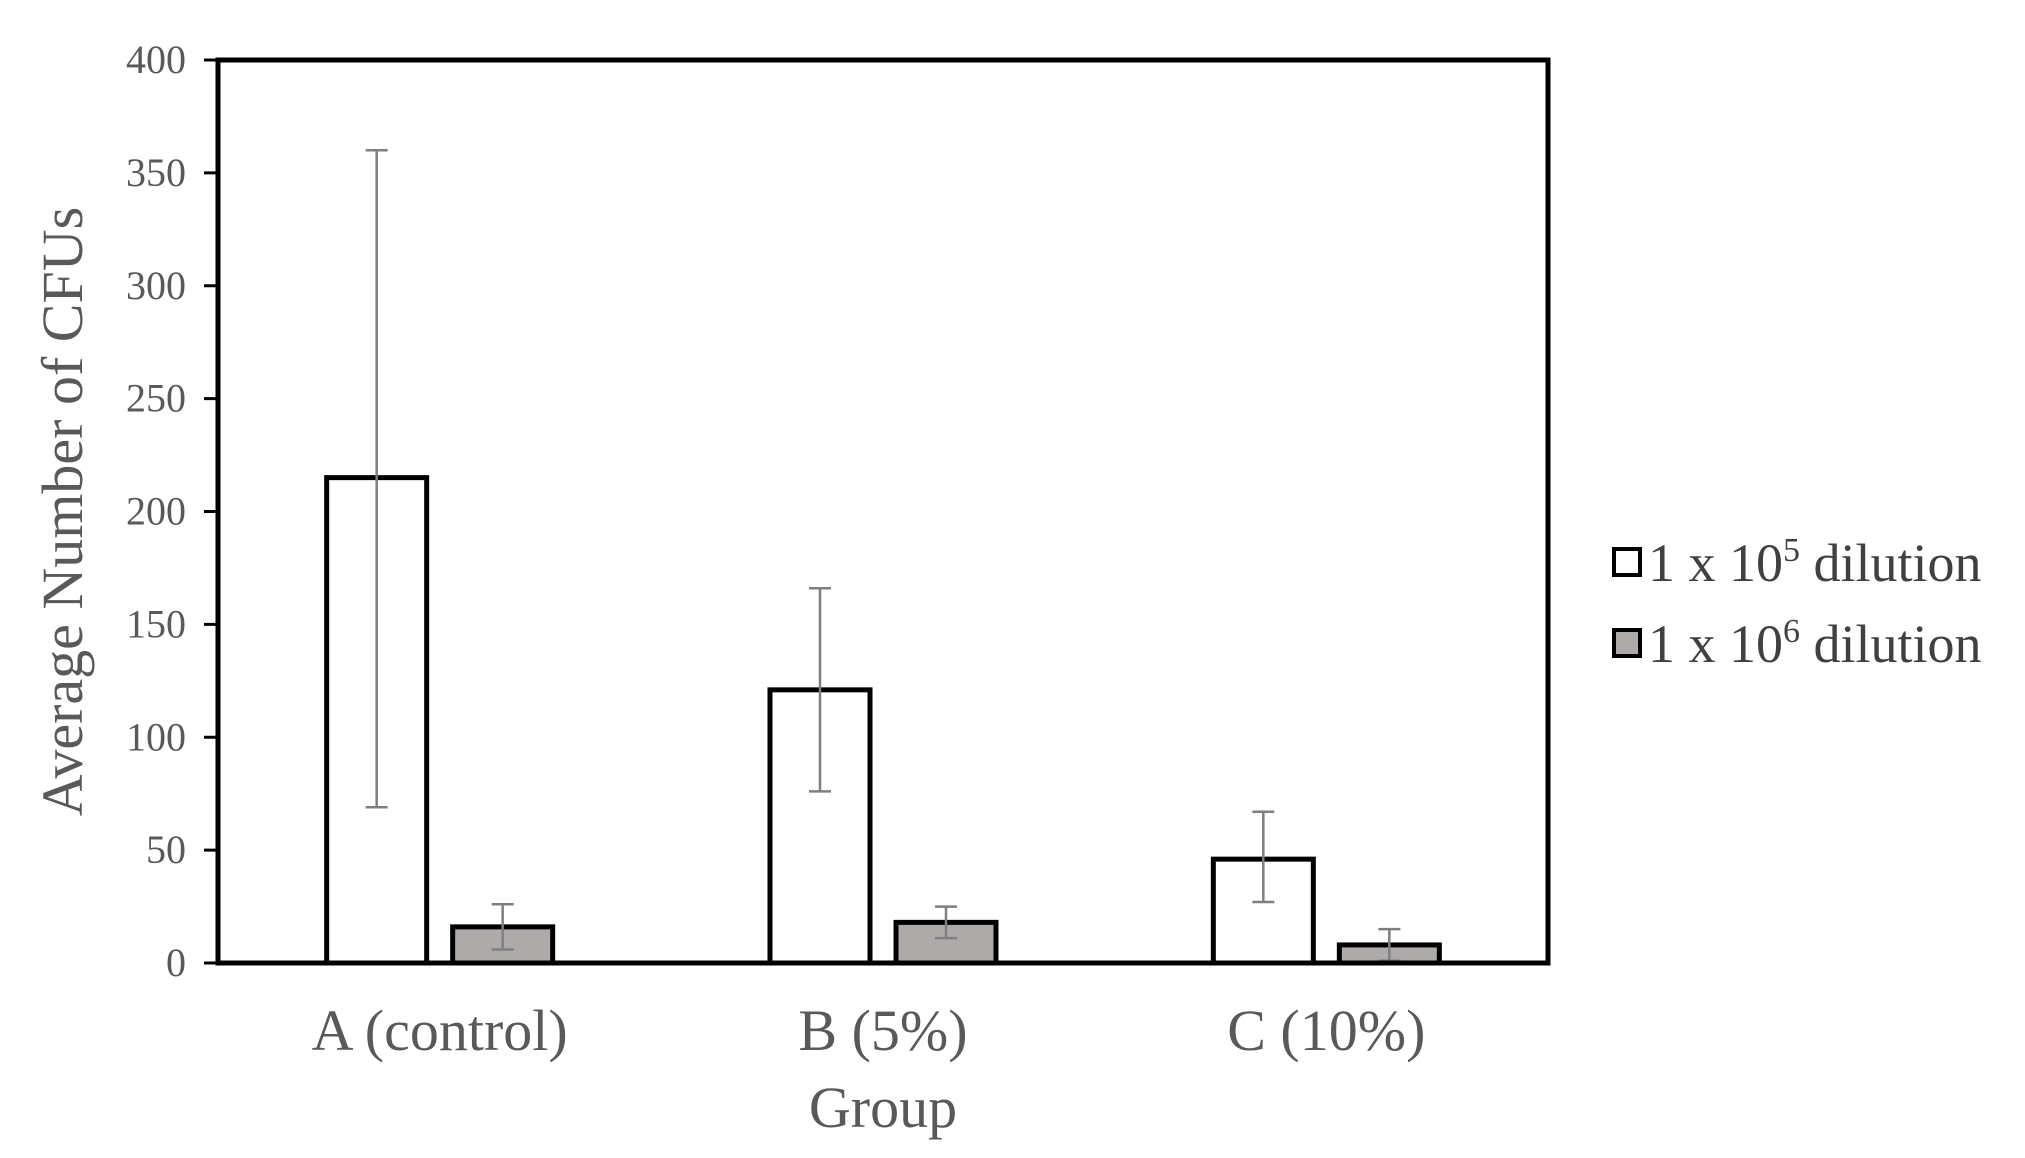 The width and height of the screenshot is (2025, 1158). I want to click on x-category-label: A (control), so click(440, 1030).